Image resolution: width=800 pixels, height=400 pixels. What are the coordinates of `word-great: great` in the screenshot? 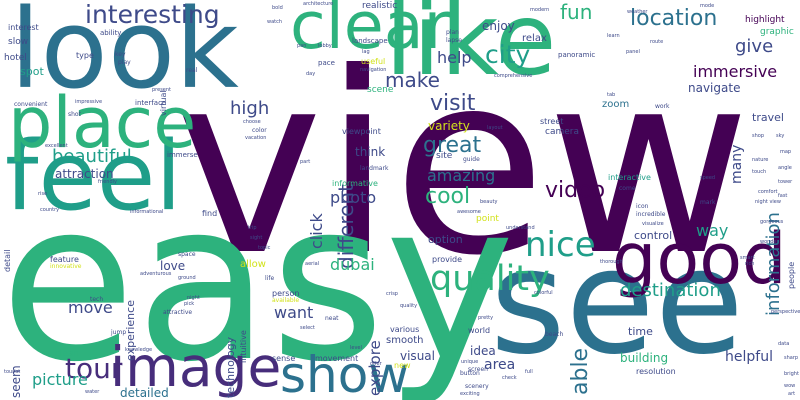 It's located at (452, 145).